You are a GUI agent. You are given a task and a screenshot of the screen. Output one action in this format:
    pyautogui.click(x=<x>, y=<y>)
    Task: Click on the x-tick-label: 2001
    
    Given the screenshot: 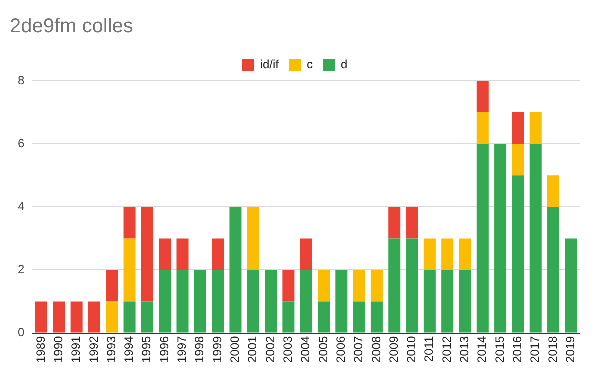 What is the action you would take?
    pyautogui.click(x=253, y=350)
    